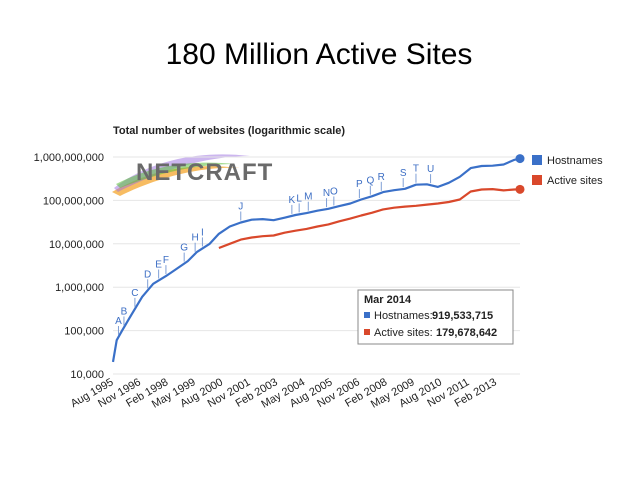 Image resolution: width=638 pixels, height=479 pixels. I want to click on annotation-label: Q, so click(370, 181).